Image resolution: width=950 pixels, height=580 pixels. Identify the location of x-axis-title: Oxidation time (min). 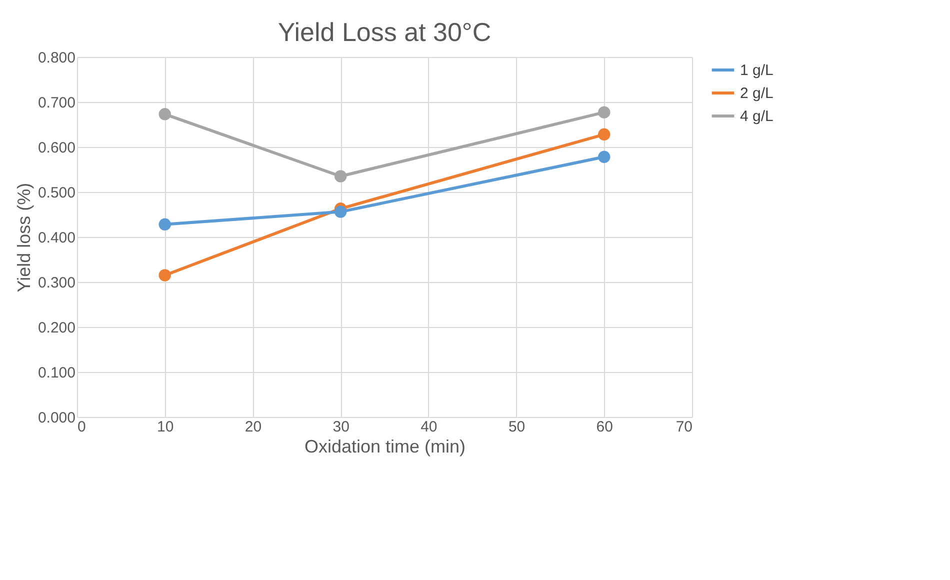
(385, 446).